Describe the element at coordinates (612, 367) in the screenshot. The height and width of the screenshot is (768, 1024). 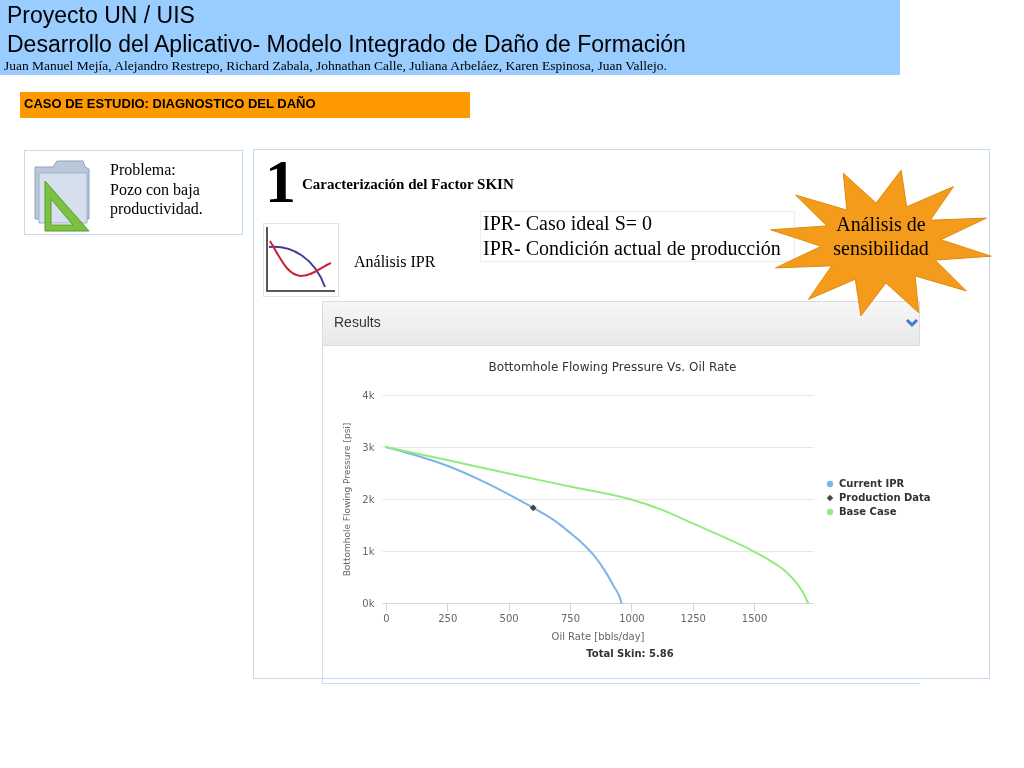
I see `chart-title: Bottomhole Flowing Pressure Vs. Oil Rate` at that location.